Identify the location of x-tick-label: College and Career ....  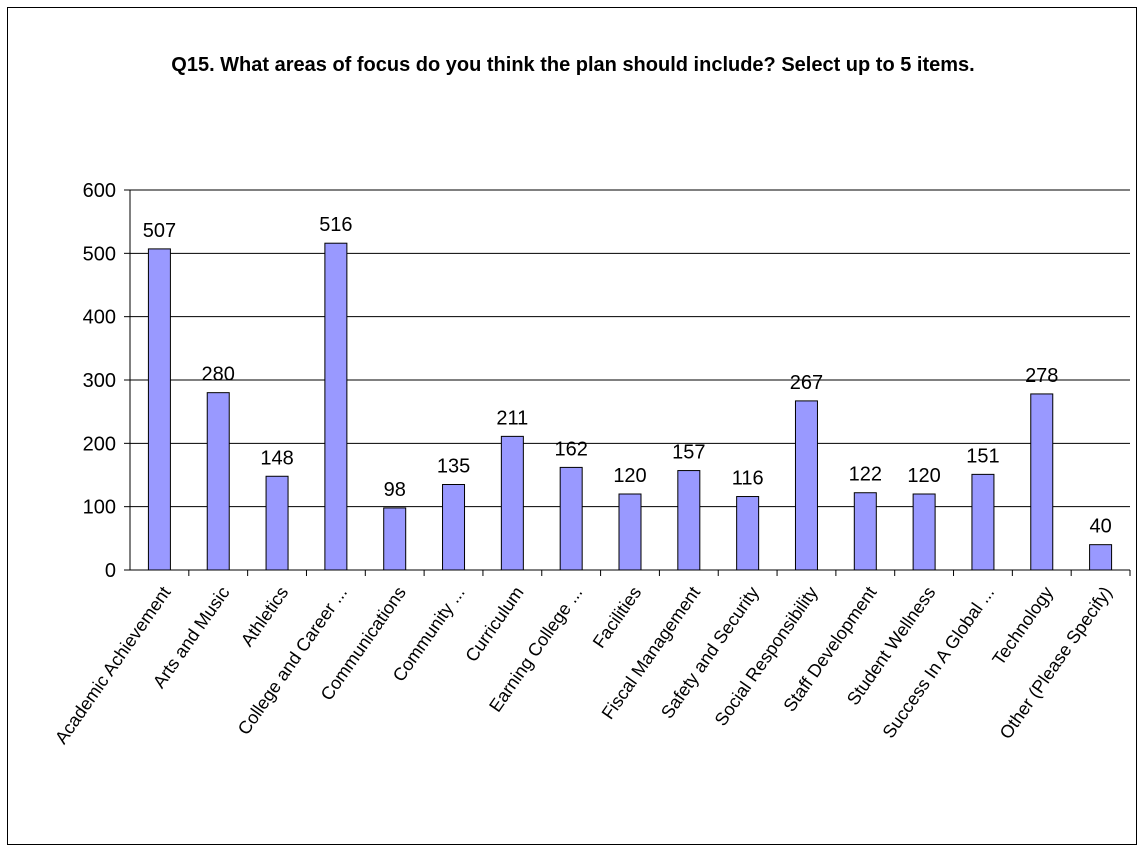
(292, 661).